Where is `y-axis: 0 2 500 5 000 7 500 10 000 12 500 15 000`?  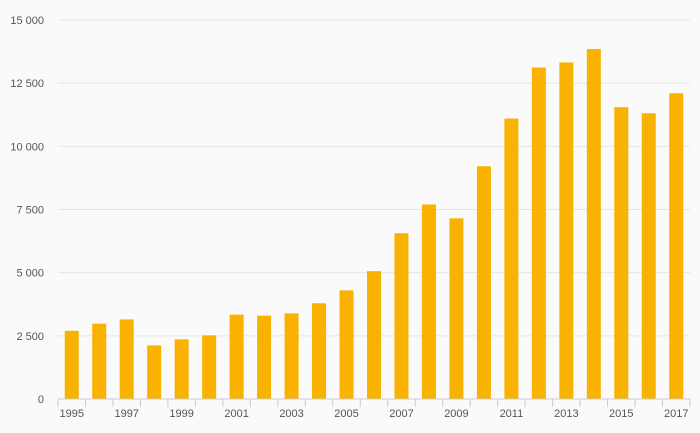
y-axis: 0 2 500 5 000 7 500 10 000 12 500 15 000 is located at coordinates (27, 210).